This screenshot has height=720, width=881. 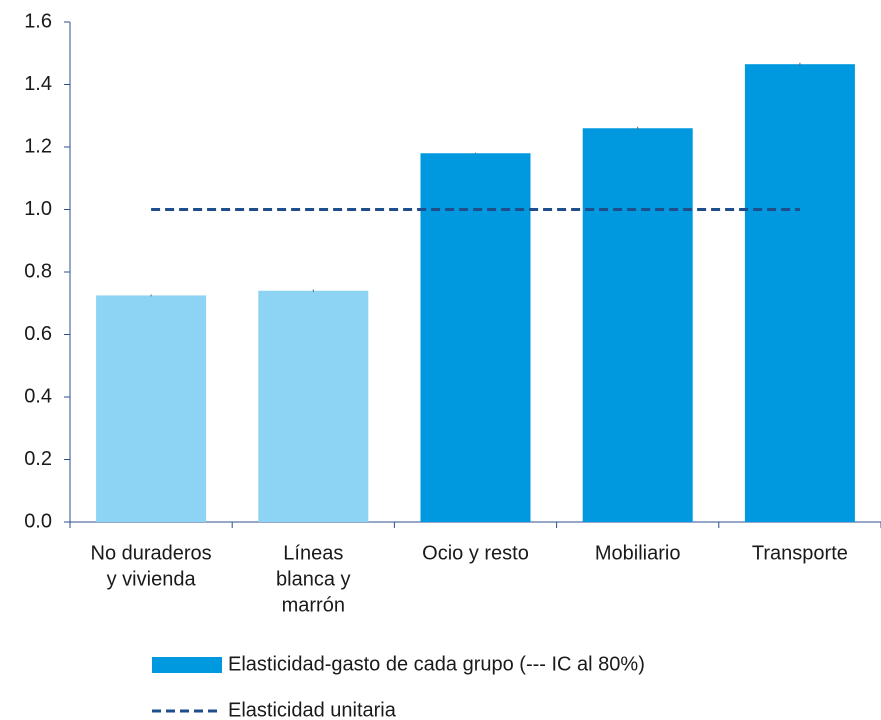 What do you see at coordinates (38, 21) in the screenshot?
I see `y-tick-label: 1.6` at bounding box center [38, 21].